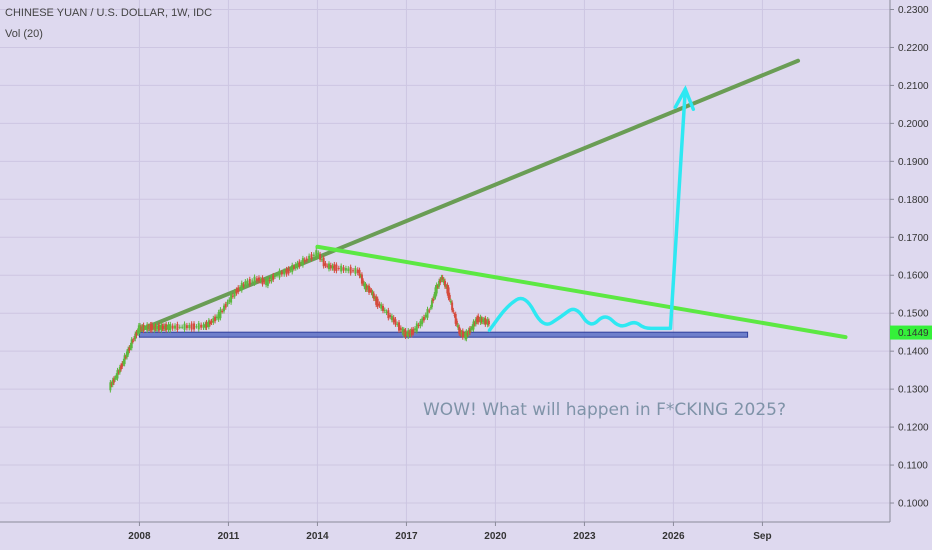  I want to click on projection-layer, so click(591, 209).